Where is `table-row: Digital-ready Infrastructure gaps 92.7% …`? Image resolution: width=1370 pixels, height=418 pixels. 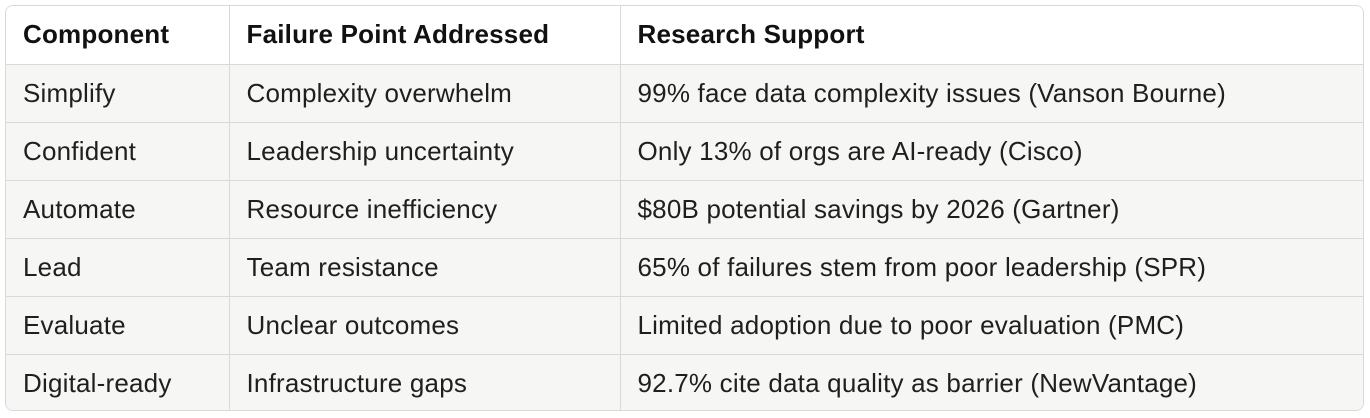 table-row: Digital-ready Infrastructure gaps 92.7% … is located at coordinates (684, 382).